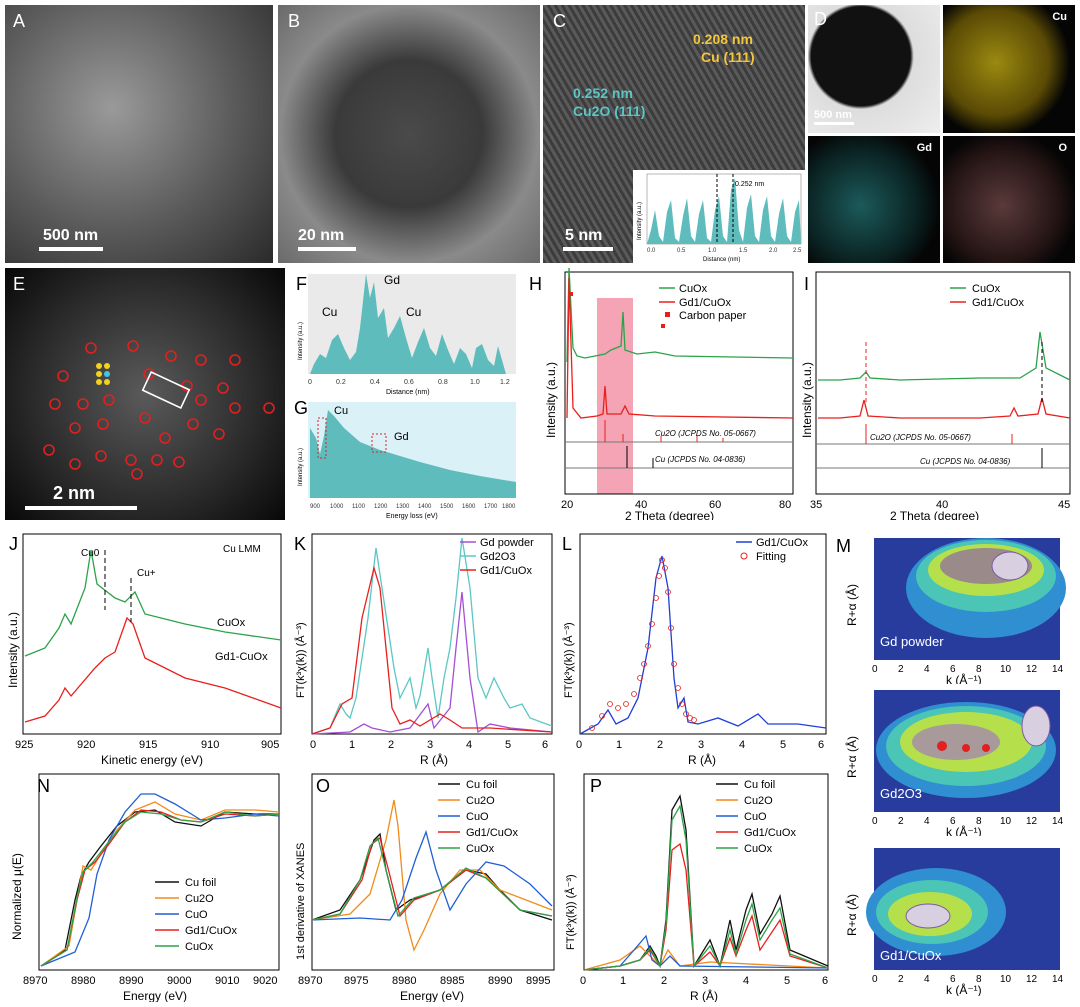 The image size is (1080, 1007). Describe the element at coordinates (721, 260) in the screenshot. I see `inset-x-label: Distance (nm)` at that location.